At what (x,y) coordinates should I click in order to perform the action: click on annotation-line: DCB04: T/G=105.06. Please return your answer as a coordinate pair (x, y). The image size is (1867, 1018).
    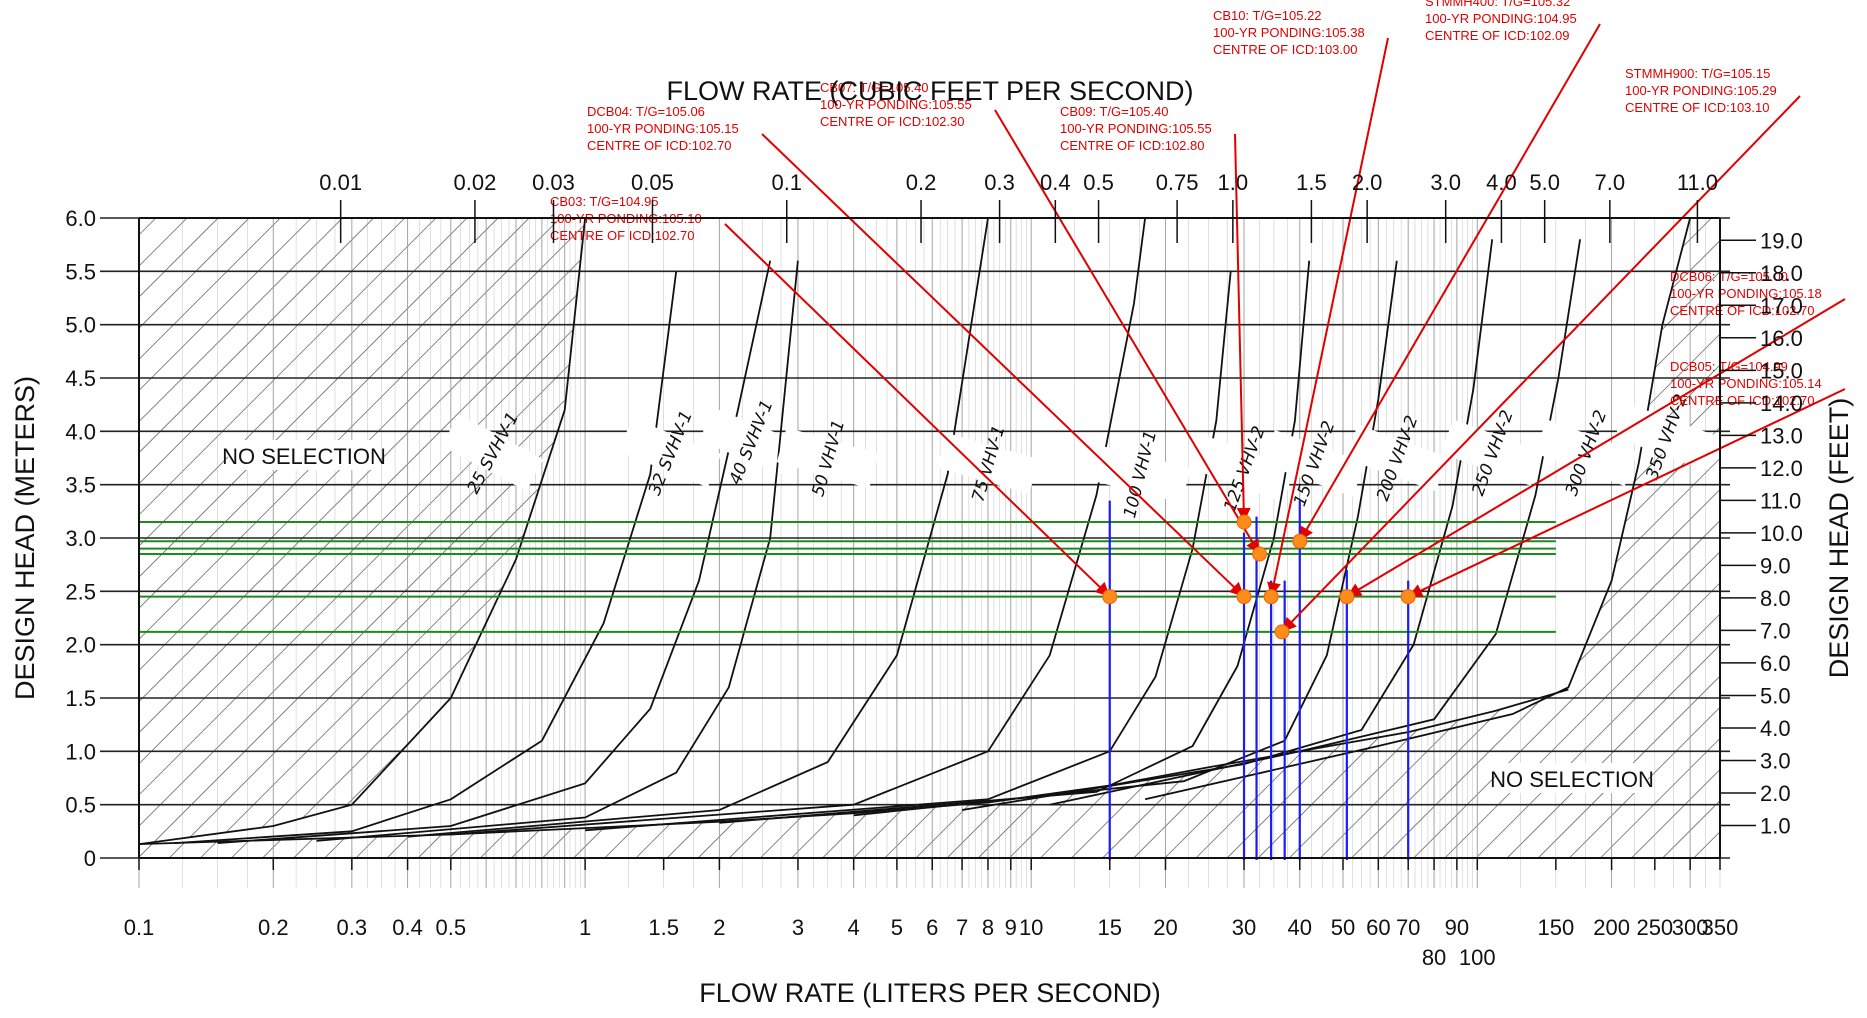
    Looking at the image, I should click on (646, 111).